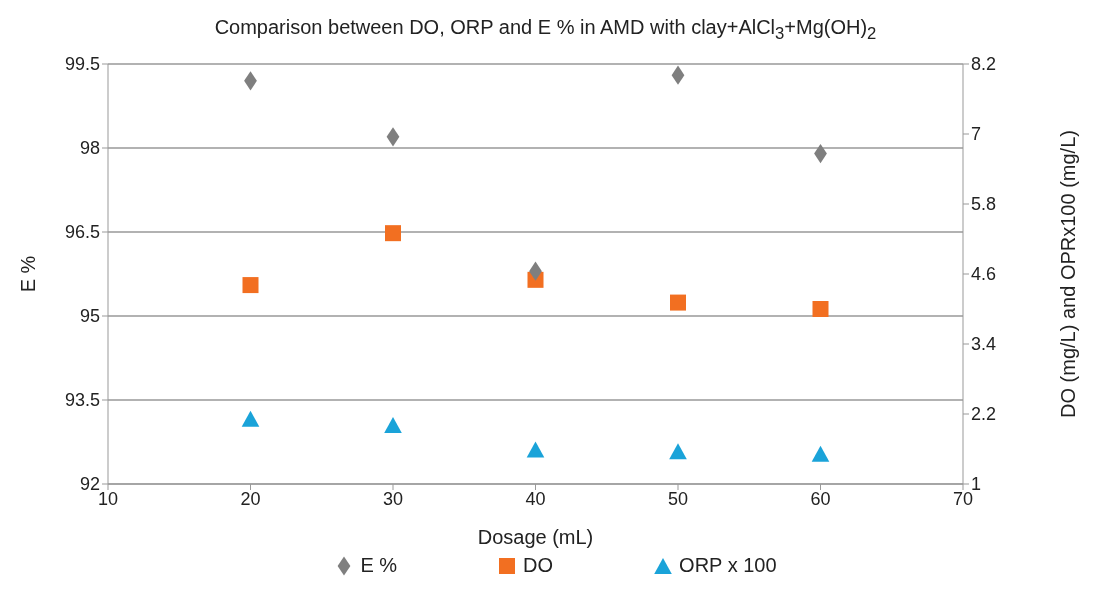 This screenshot has height=595, width=1099. I want to click on y-axis-title: E %, so click(28, 274).